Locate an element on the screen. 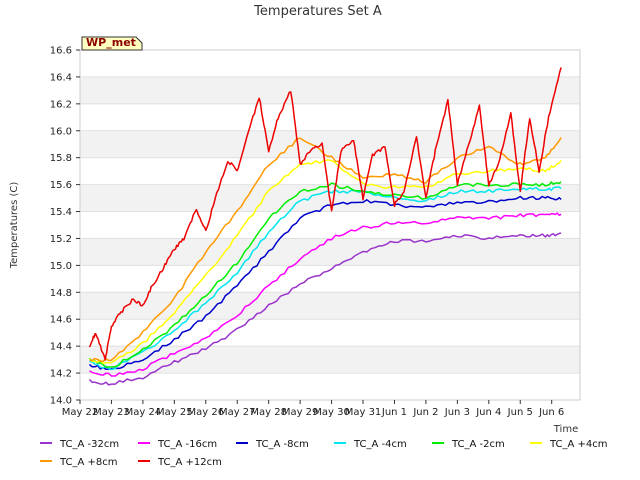  y-tick-label: 16.0 is located at coordinates (61, 131).